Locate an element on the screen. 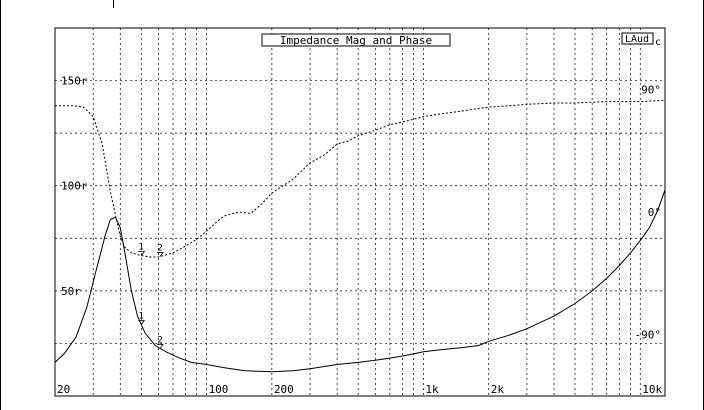  logo-suffix: c is located at coordinates (658, 42).